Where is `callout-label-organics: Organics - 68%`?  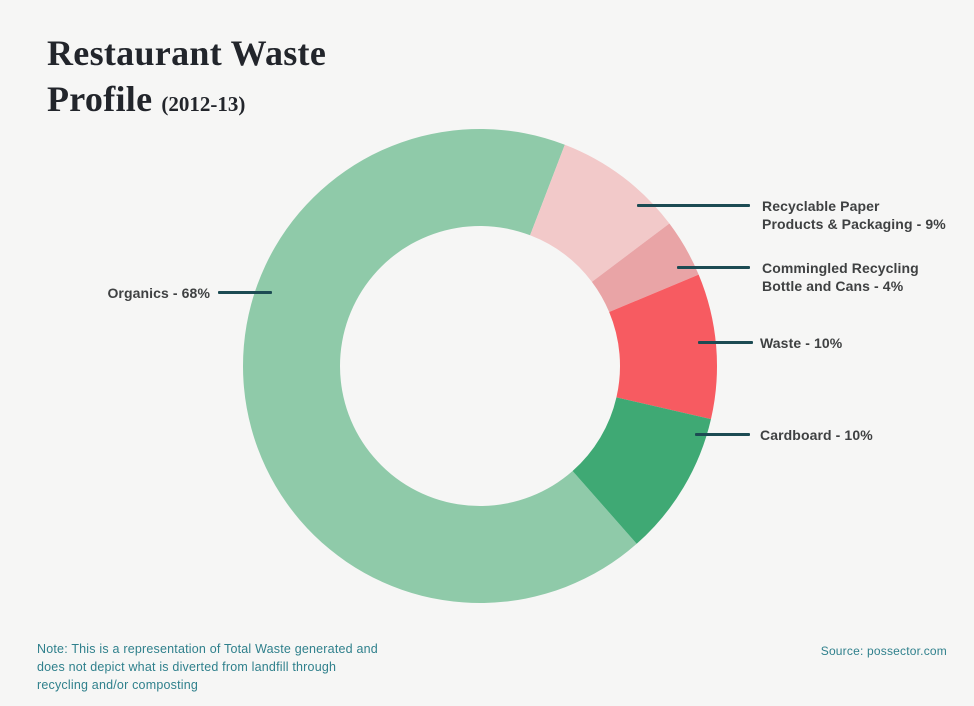
callout-label-organics: Organics - 68% is located at coordinates (158, 293).